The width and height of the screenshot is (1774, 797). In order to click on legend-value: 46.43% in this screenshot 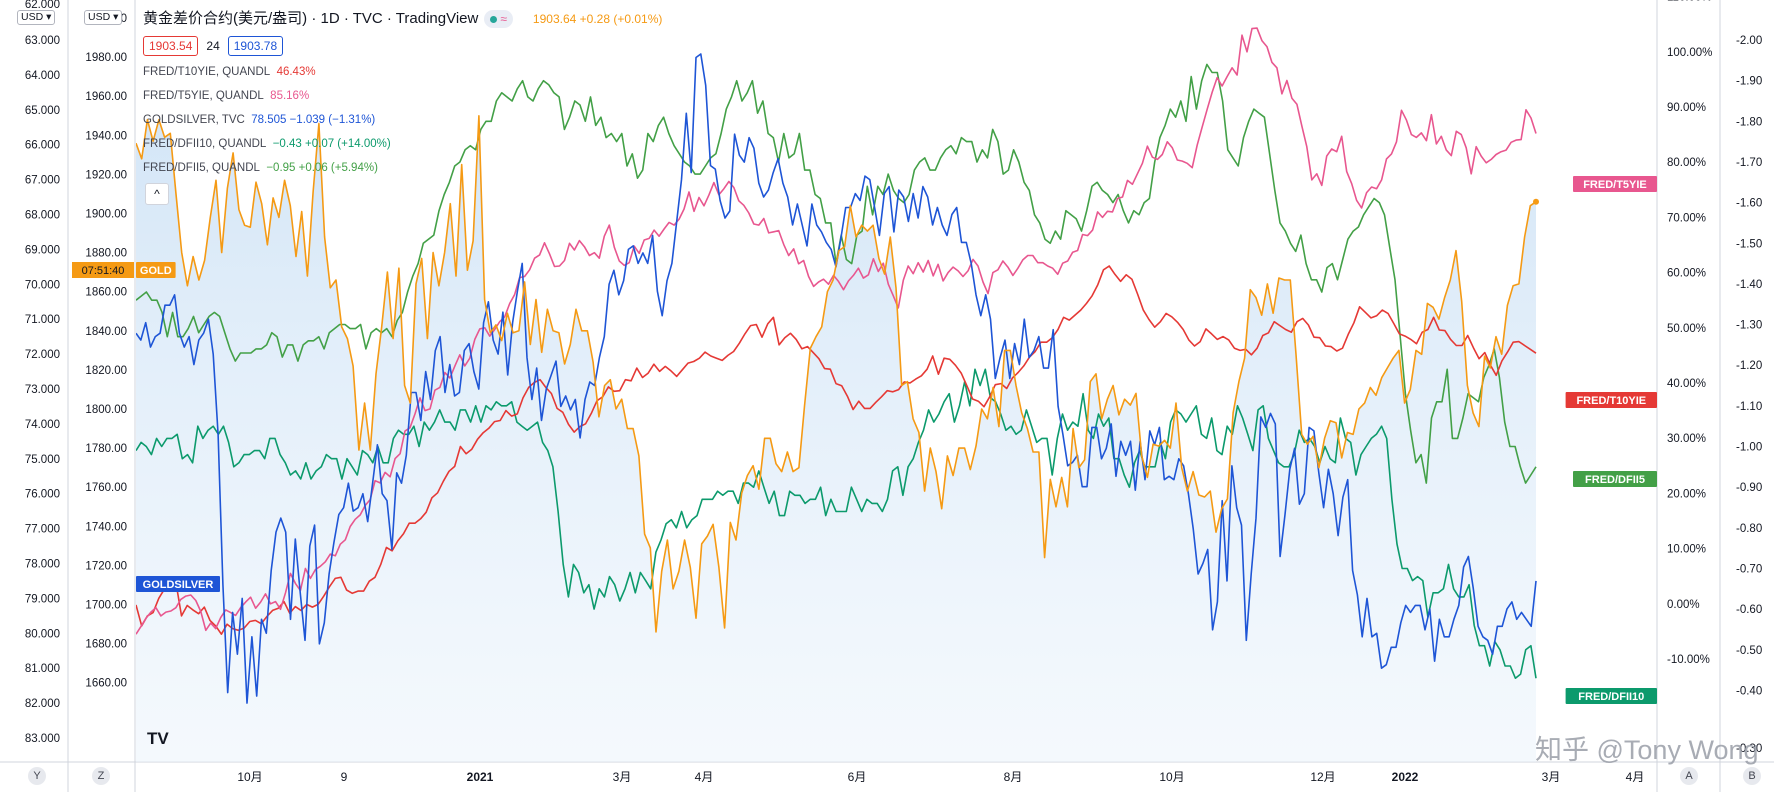, I will do `click(296, 72)`.